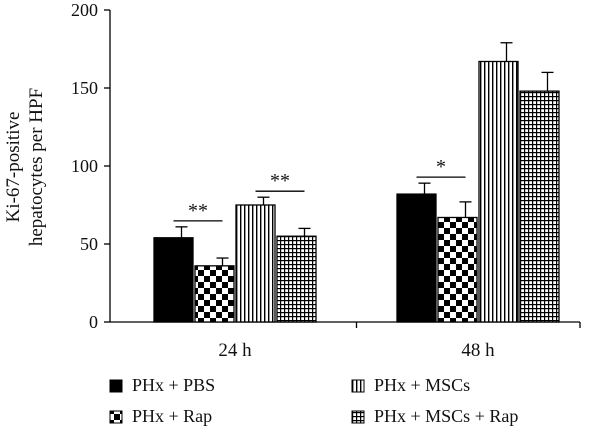 Image resolution: width=600 pixels, height=438 pixels. I want to click on y-axis-label-line-2: hepatocytes per HPF, so click(36, 167).